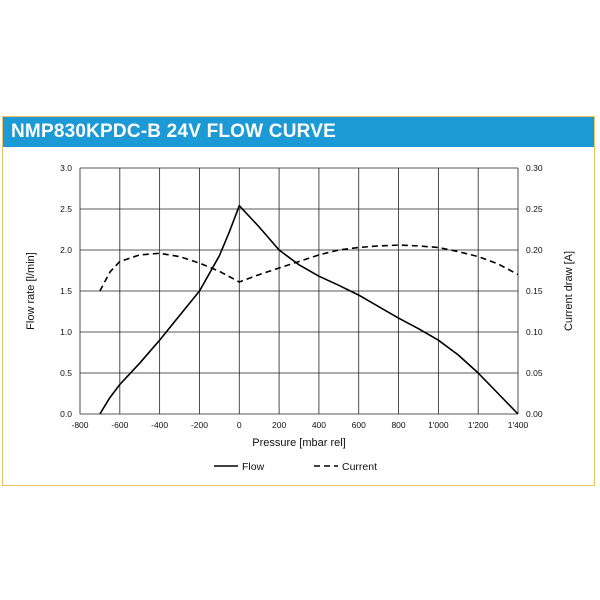 This screenshot has width=600, height=600. What do you see at coordinates (66, 209) in the screenshot?
I see `y-tick-label: 2.5` at bounding box center [66, 209].